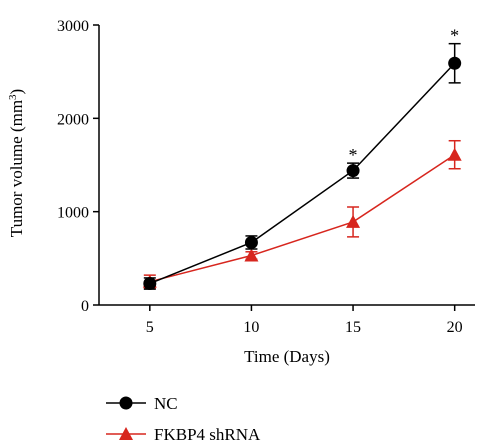 This screenshot has width=488, height=440. I want to click on y-axis-label: Tumor volume (mm3), so click(16, 163).